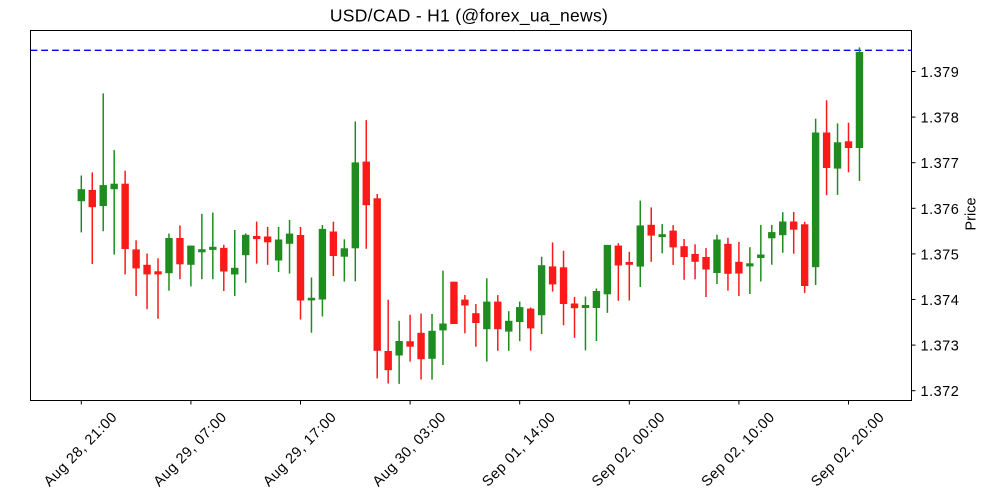 The image size is (1000, 500). I want to click on svg-text: 1.376, so click(940, 210).